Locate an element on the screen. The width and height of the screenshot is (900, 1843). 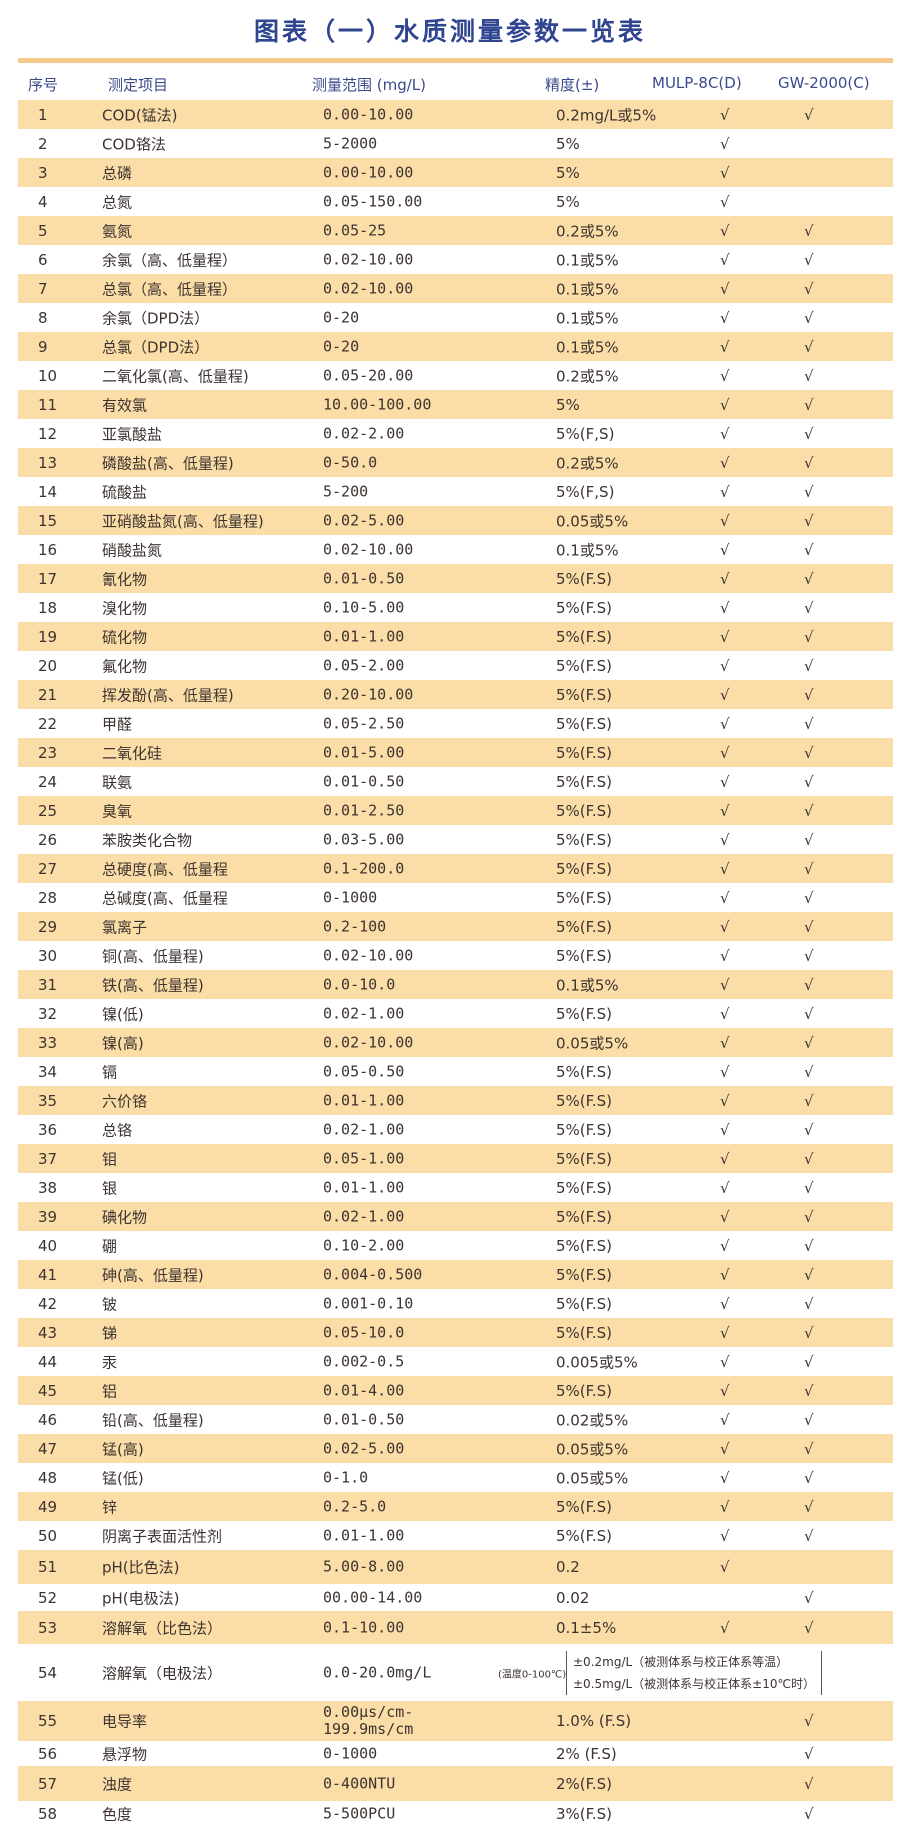
cell-range: 10.00-100.00 is located at coordinates (377, 404).